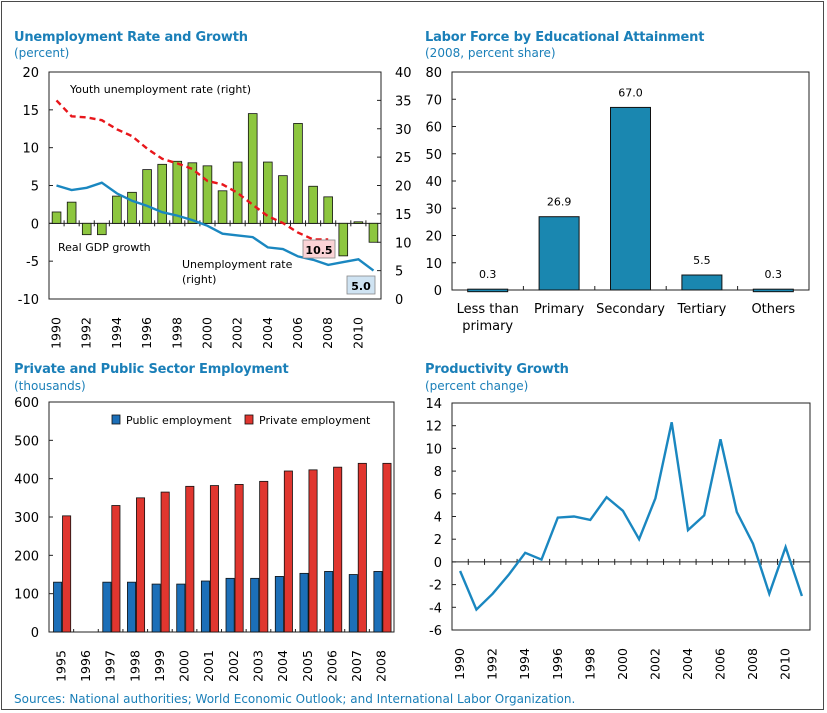 The image size is (827, 713). What do you see at coordinates (257, 666) in the screenshot?
I see `x-axis-tick-label: 2003` at bounding box center [257, 666].